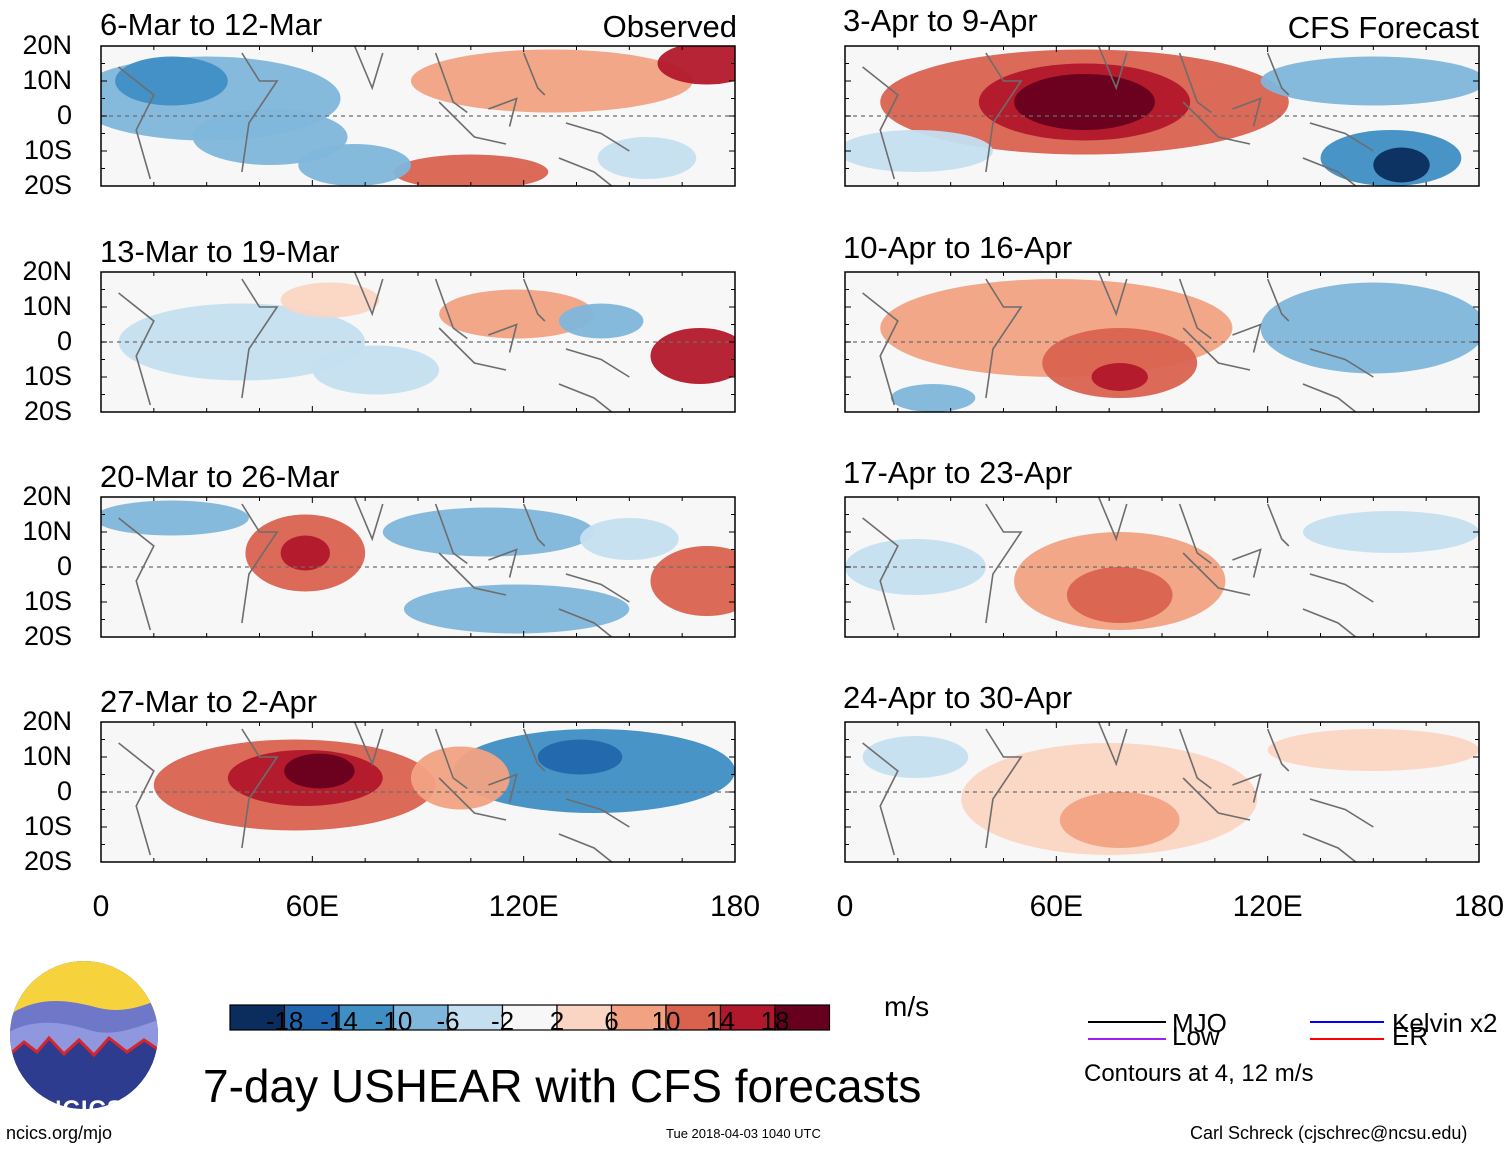  Describe the element at coordinates (743, 1133) in the screenshot. I see `timestamp: Tue 2018-04-03 1040 UTC` at that location.